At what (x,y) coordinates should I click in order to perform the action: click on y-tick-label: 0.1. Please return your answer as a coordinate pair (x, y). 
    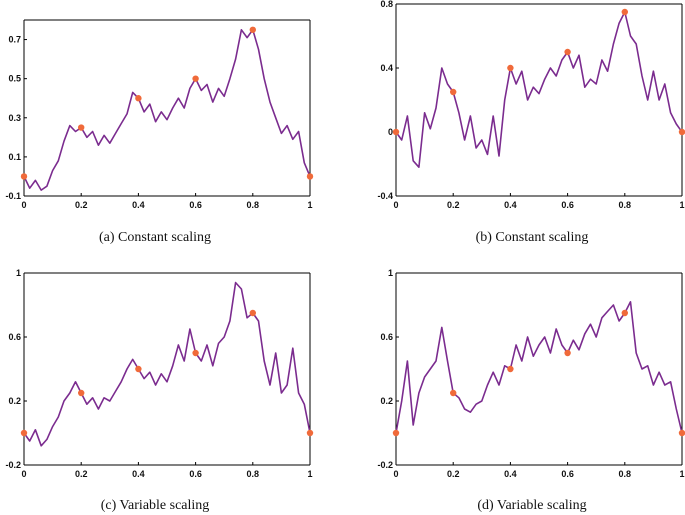
    Looking at the image, I should click on (14, 157).